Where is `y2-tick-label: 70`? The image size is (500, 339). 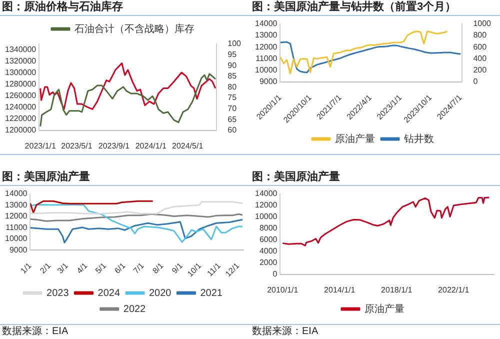
y2-tick-label: 70 is located at coordinates (233, 109).